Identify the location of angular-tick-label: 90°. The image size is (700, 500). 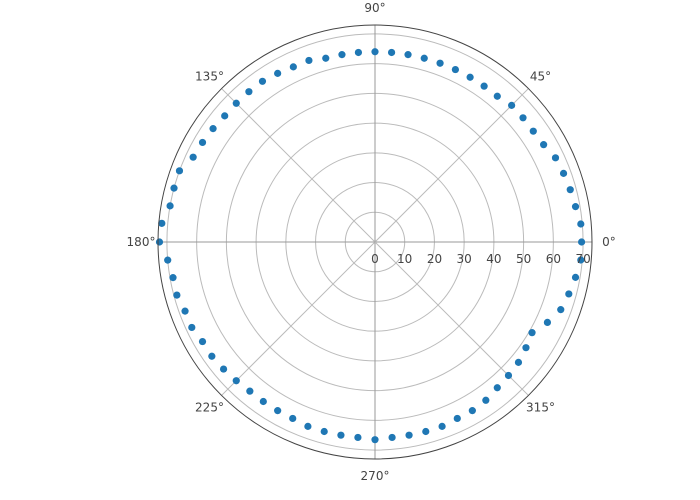
(374, 8).